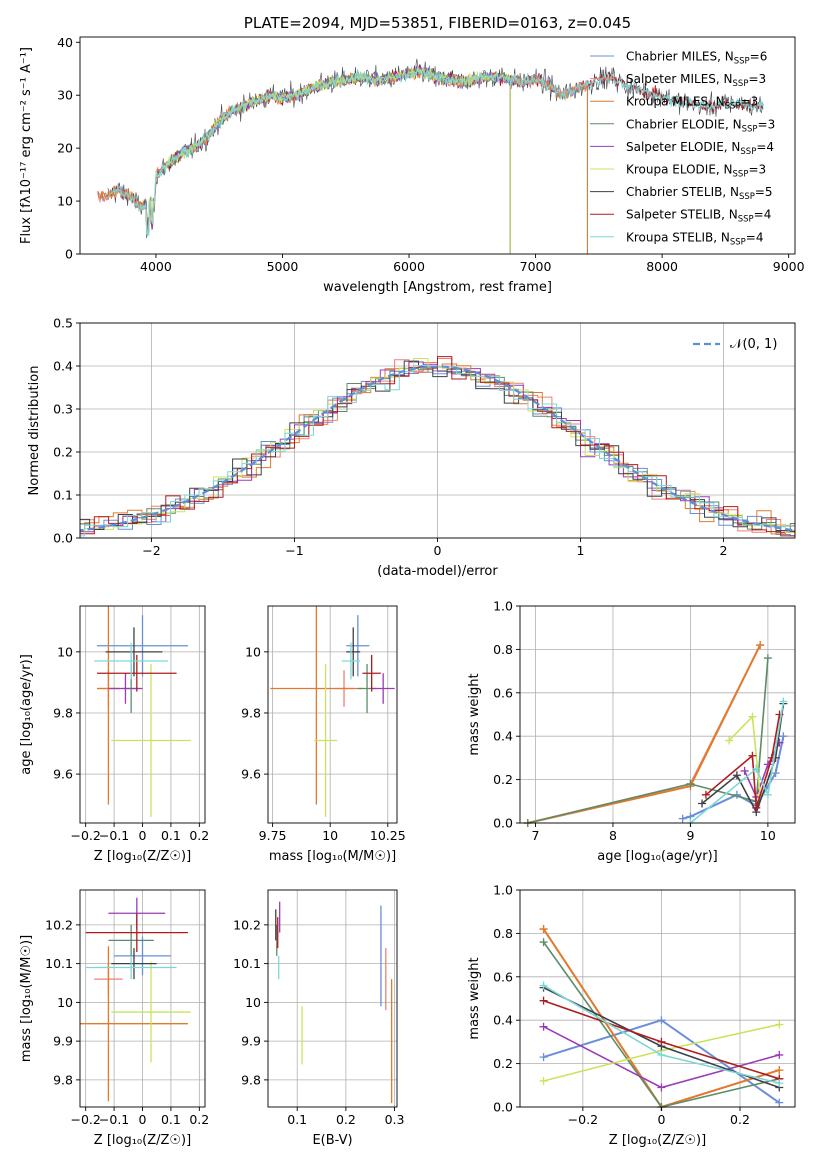 This screenshot has height=1170, width=819. Describe the element at coordinates (724, 550) in the screenshot. I see `x-tick-label: 2` at that location.